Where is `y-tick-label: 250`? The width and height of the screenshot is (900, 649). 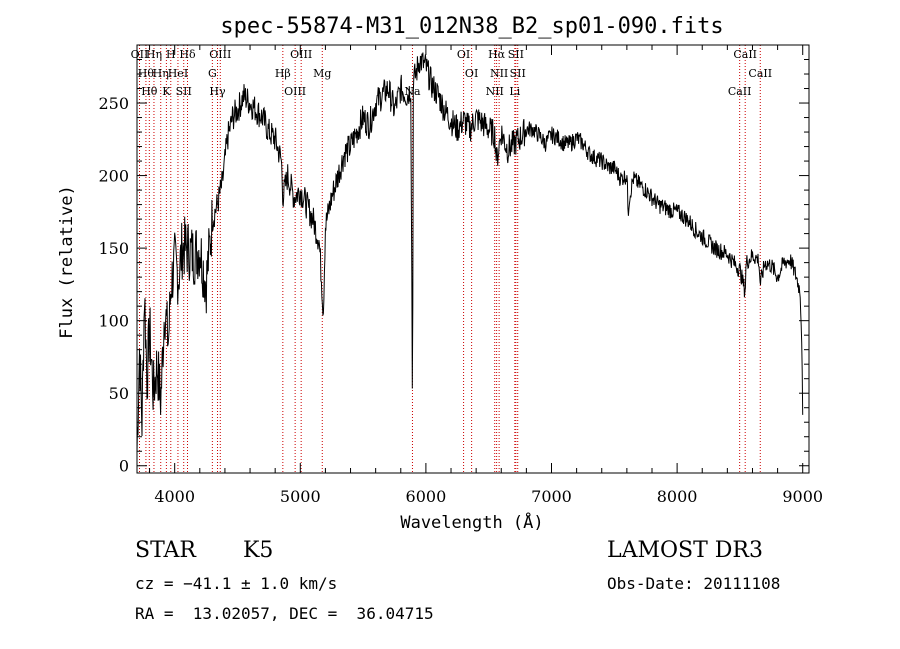
y-tick-label: 250 is located at coordinates (113, 103).